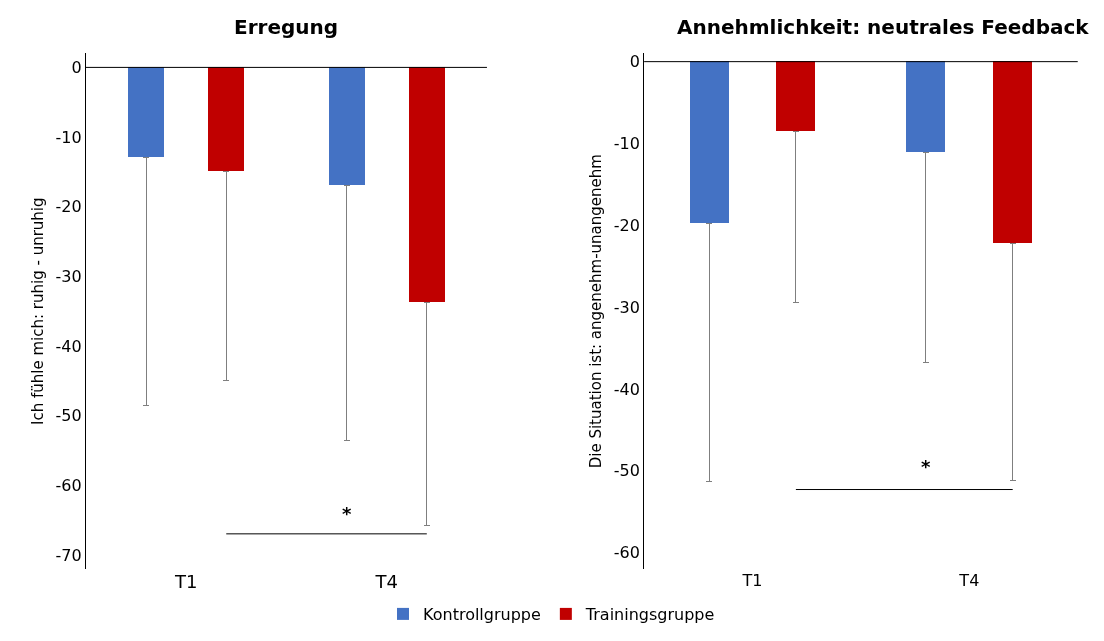  What do you see at coordinates (286, 27) in the screenshot?
I see `chart-title: Erregung` at bounding box center [286, 27].